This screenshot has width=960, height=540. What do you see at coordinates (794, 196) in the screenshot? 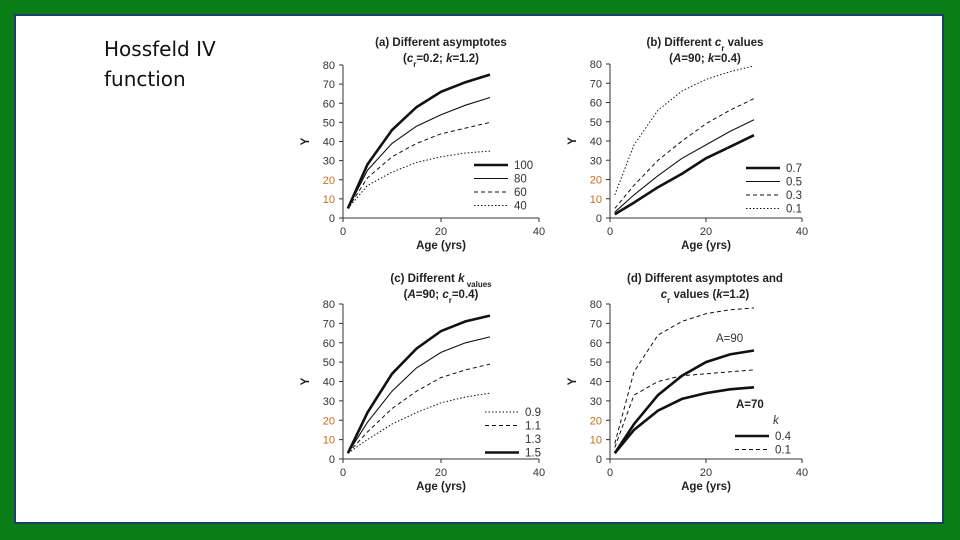
I see `legend-label: 0.3` at bounding box center [794, 196].